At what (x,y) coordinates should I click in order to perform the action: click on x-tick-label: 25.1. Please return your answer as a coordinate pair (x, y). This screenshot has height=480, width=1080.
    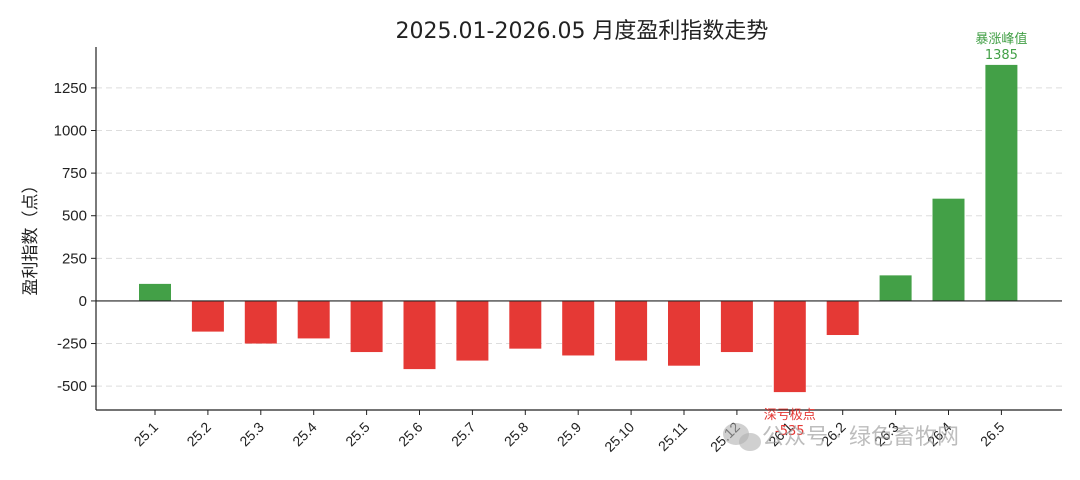
    Looking at the image, I should click on (146, 434).